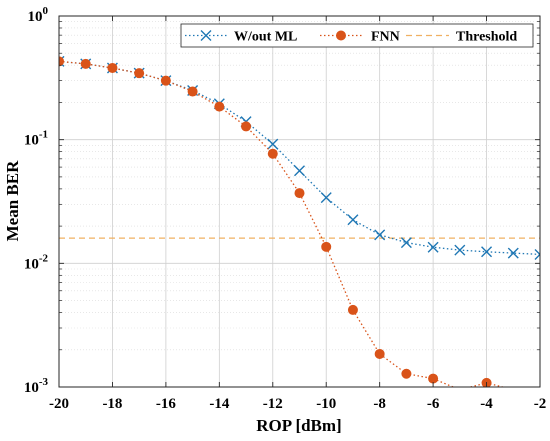 The width and height of the screenshot is (550, 441). I want to click on legend-label-wout-ml: W/out ML, so click(265, 37).